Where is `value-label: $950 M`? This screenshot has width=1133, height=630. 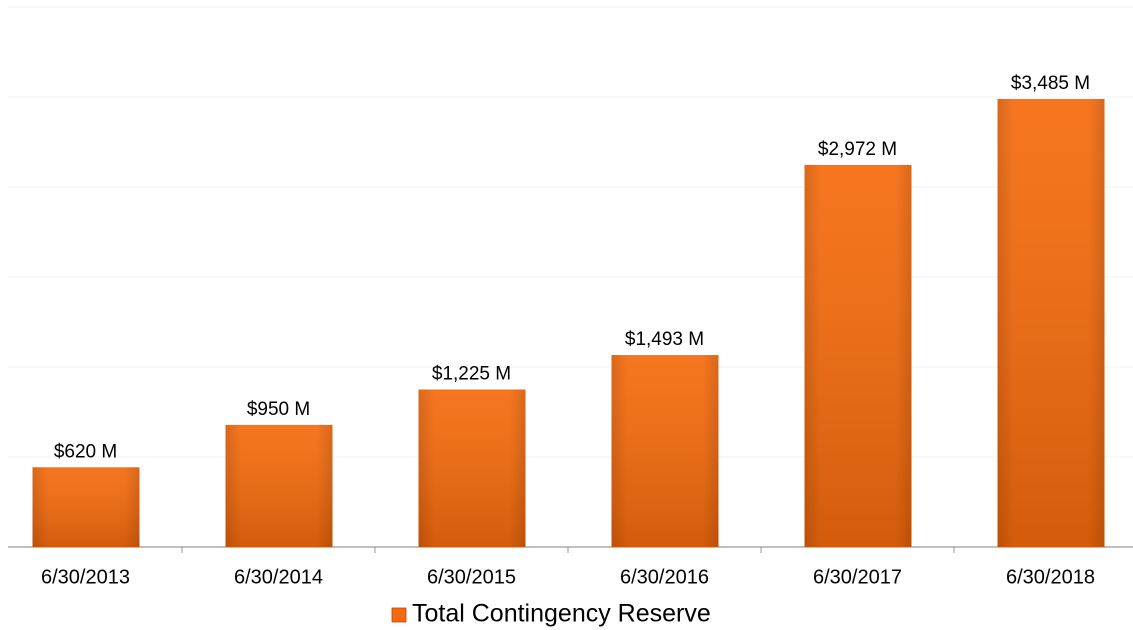
value-label: $950 M is located at coordinates (278, 409).